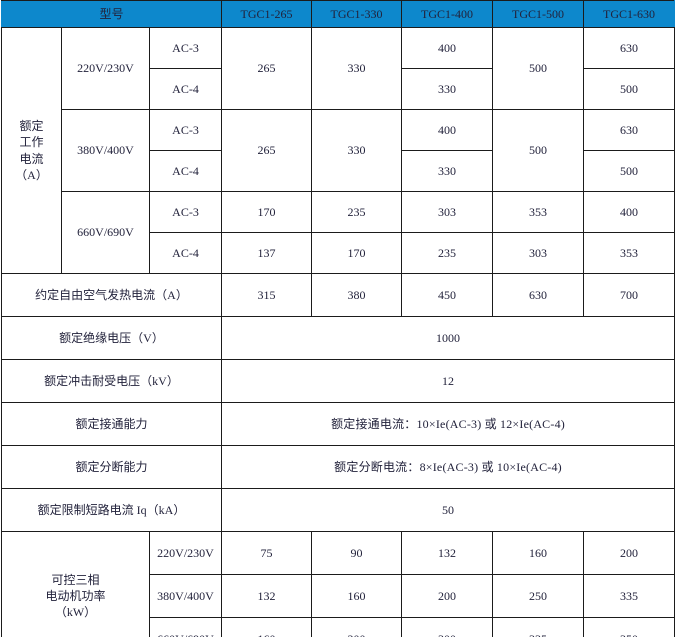 The image size is (675, 637). Describe the element at coordinates (357, 68) in the screenshot. I see `cell-v220-m330: 330` at that location.